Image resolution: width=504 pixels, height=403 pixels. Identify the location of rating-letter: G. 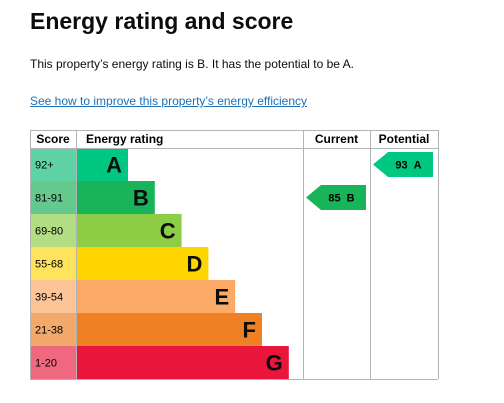
(274, 362).